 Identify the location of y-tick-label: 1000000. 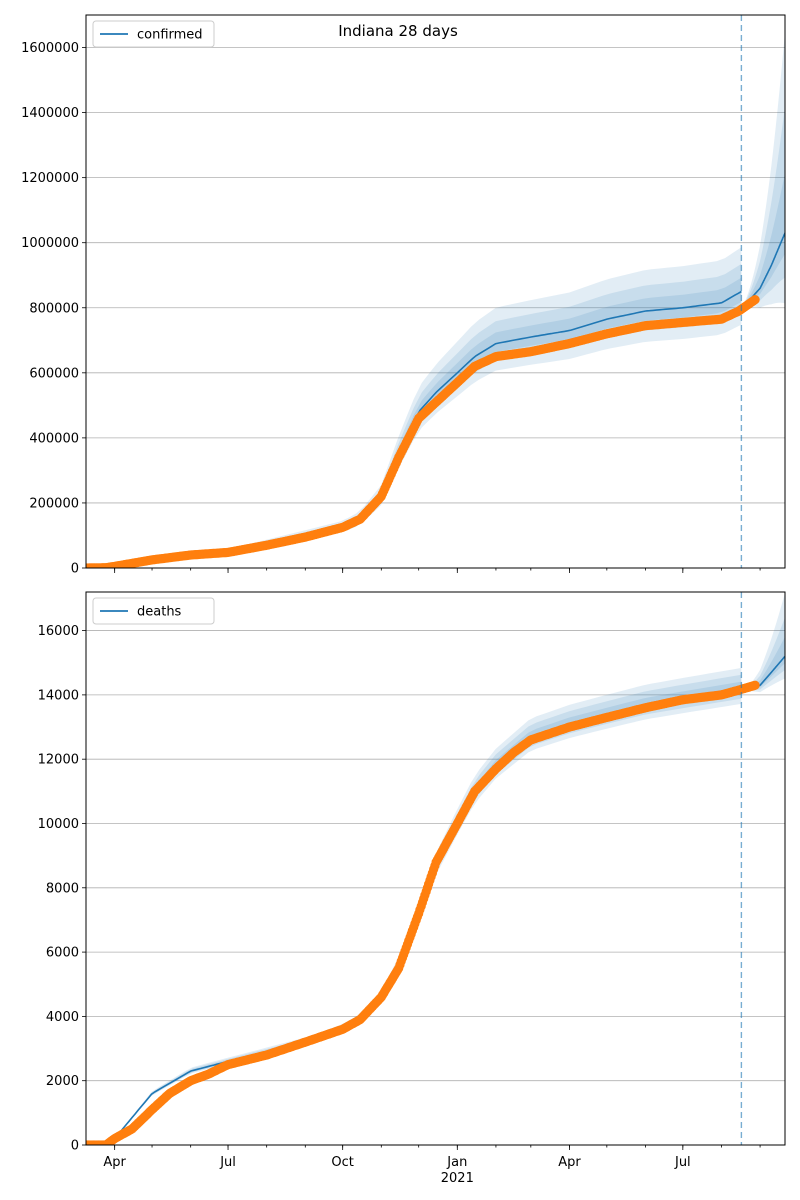
(50, 243).